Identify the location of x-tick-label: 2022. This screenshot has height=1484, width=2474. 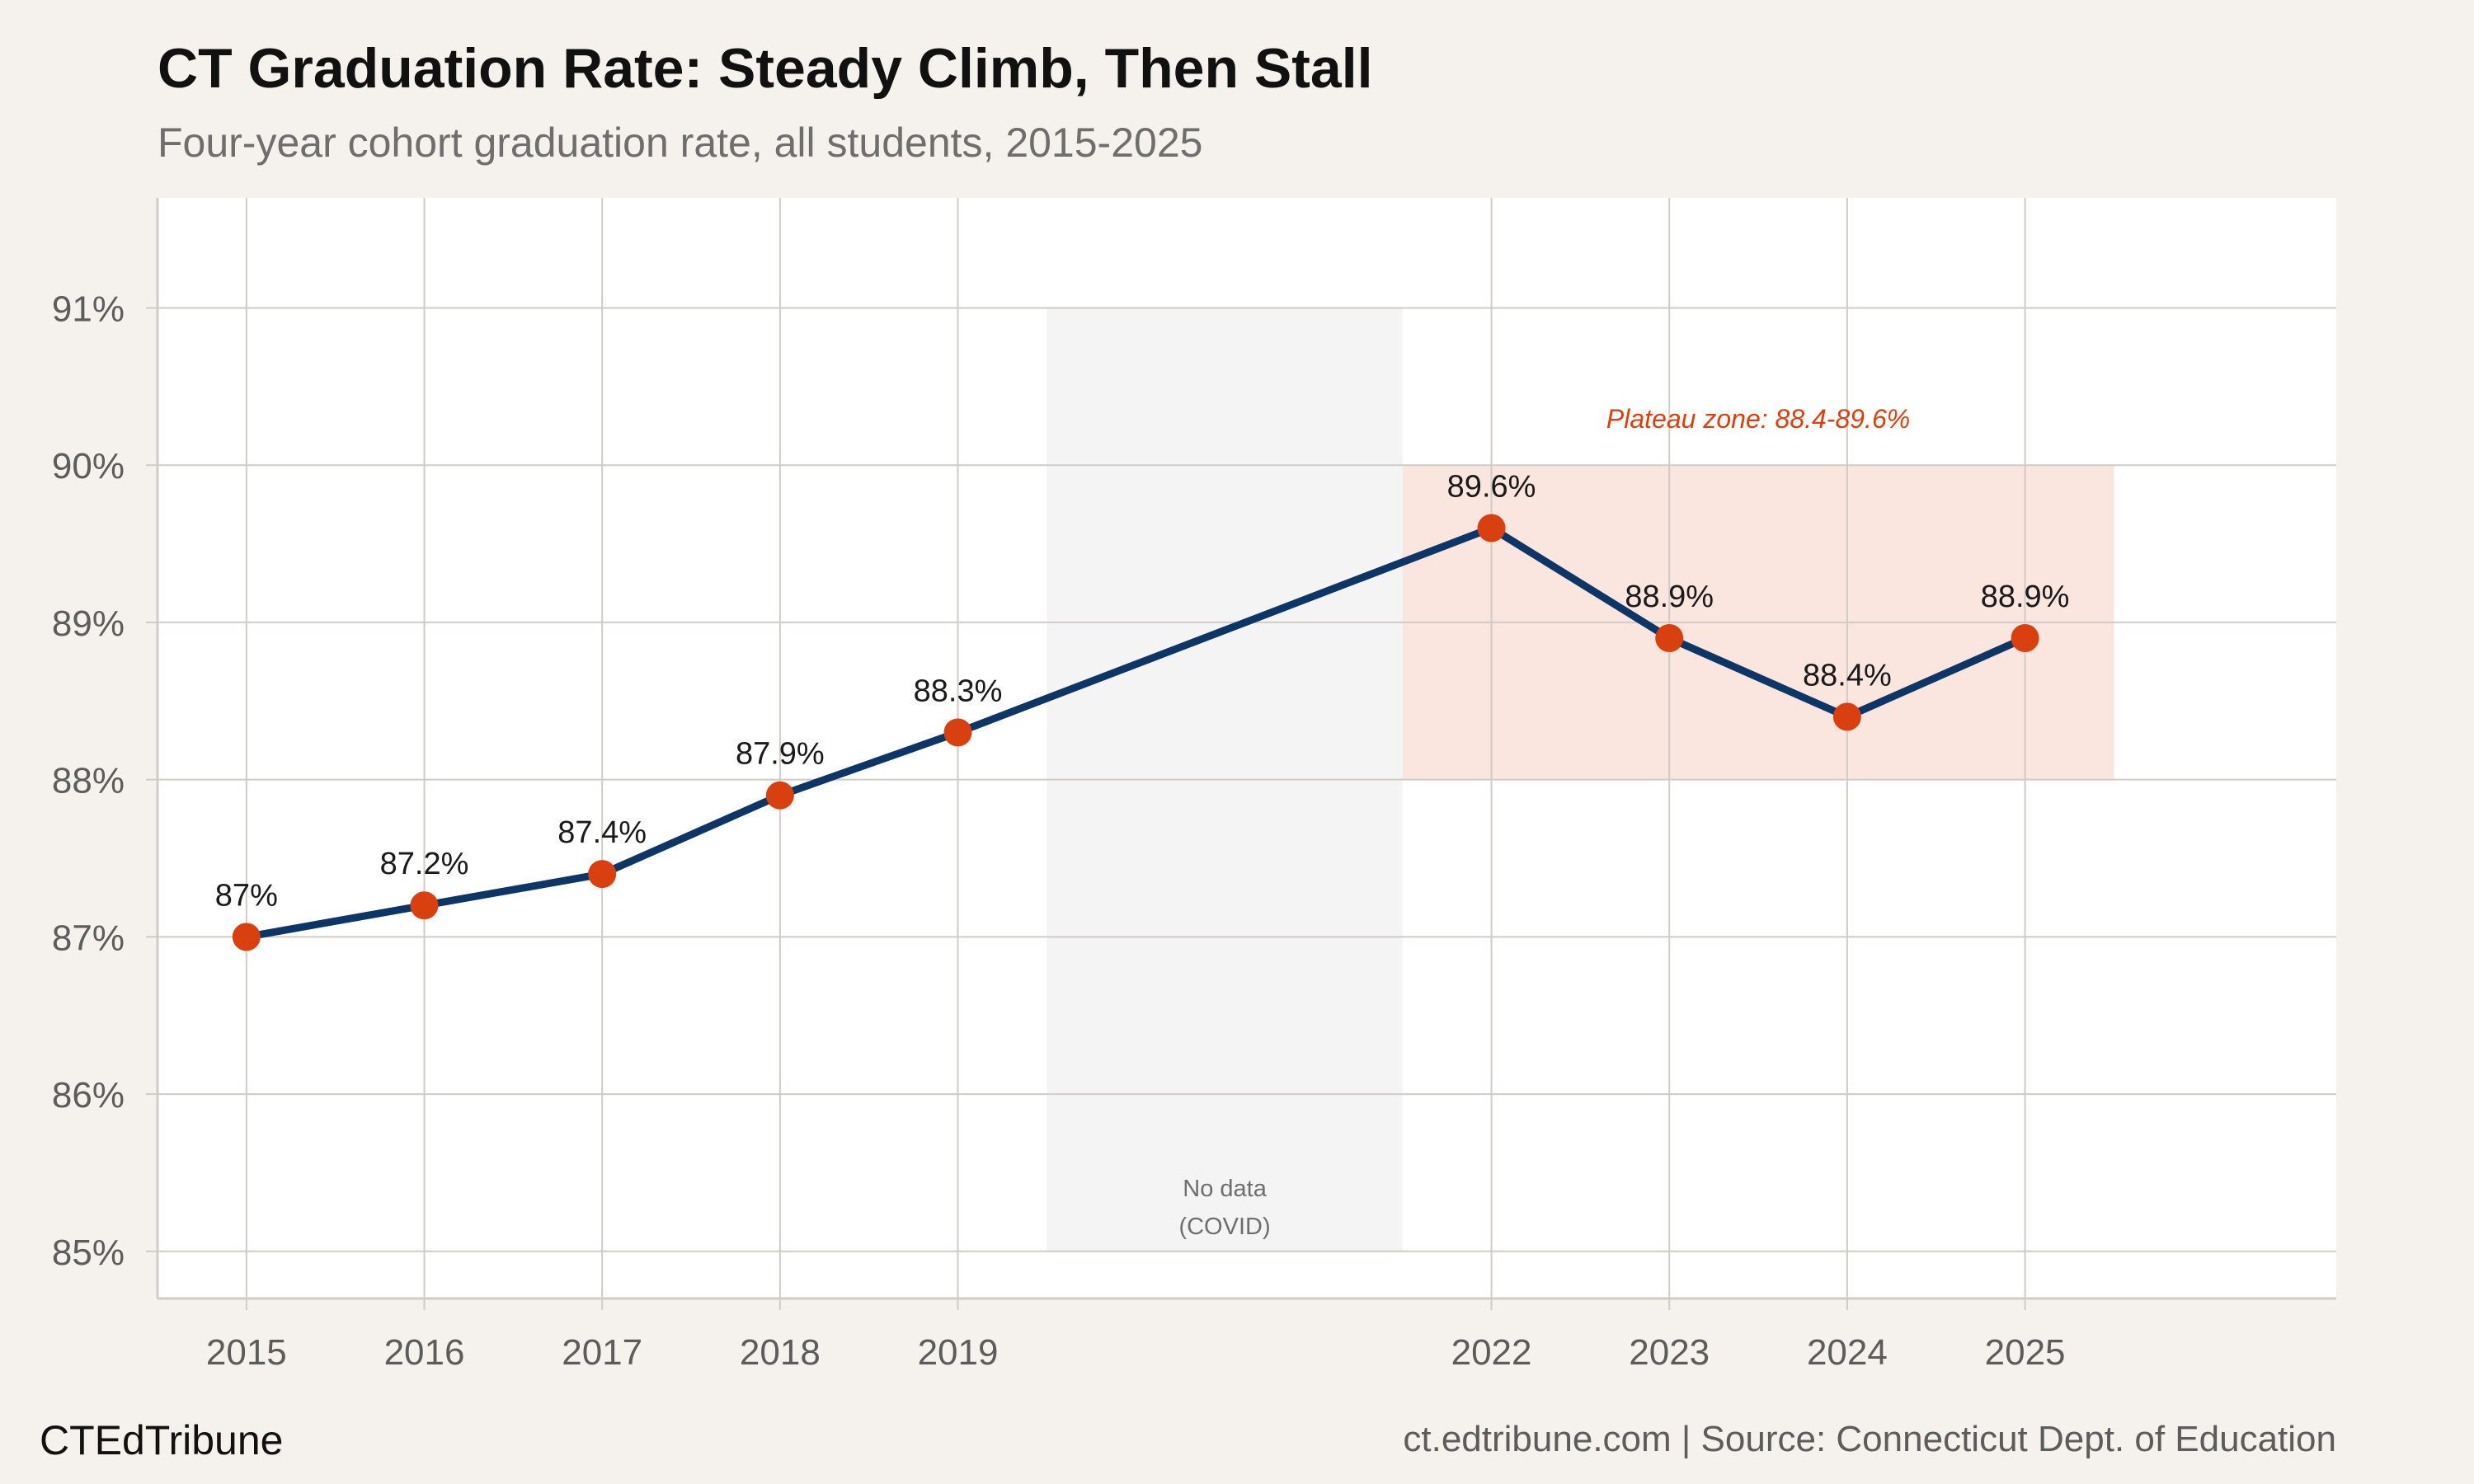
(1491, 1352).